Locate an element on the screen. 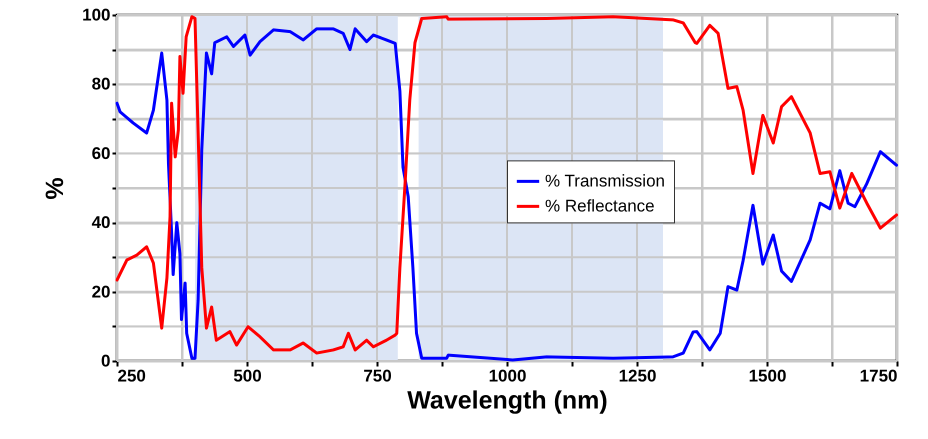 The height and width of the screenshot is (439, 928). x-tick-label: 1750 is located at coordinates (879, 376).